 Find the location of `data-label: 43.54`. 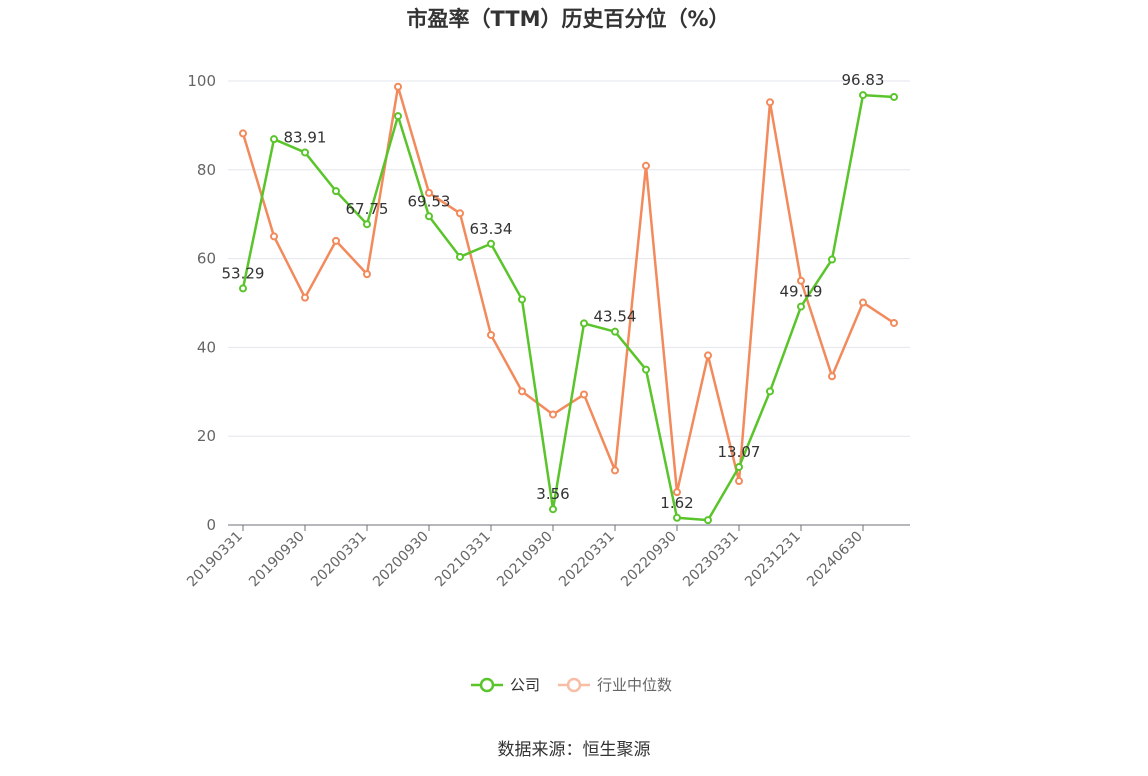

data-label: 43.54 is located at coordinates (615, 317).